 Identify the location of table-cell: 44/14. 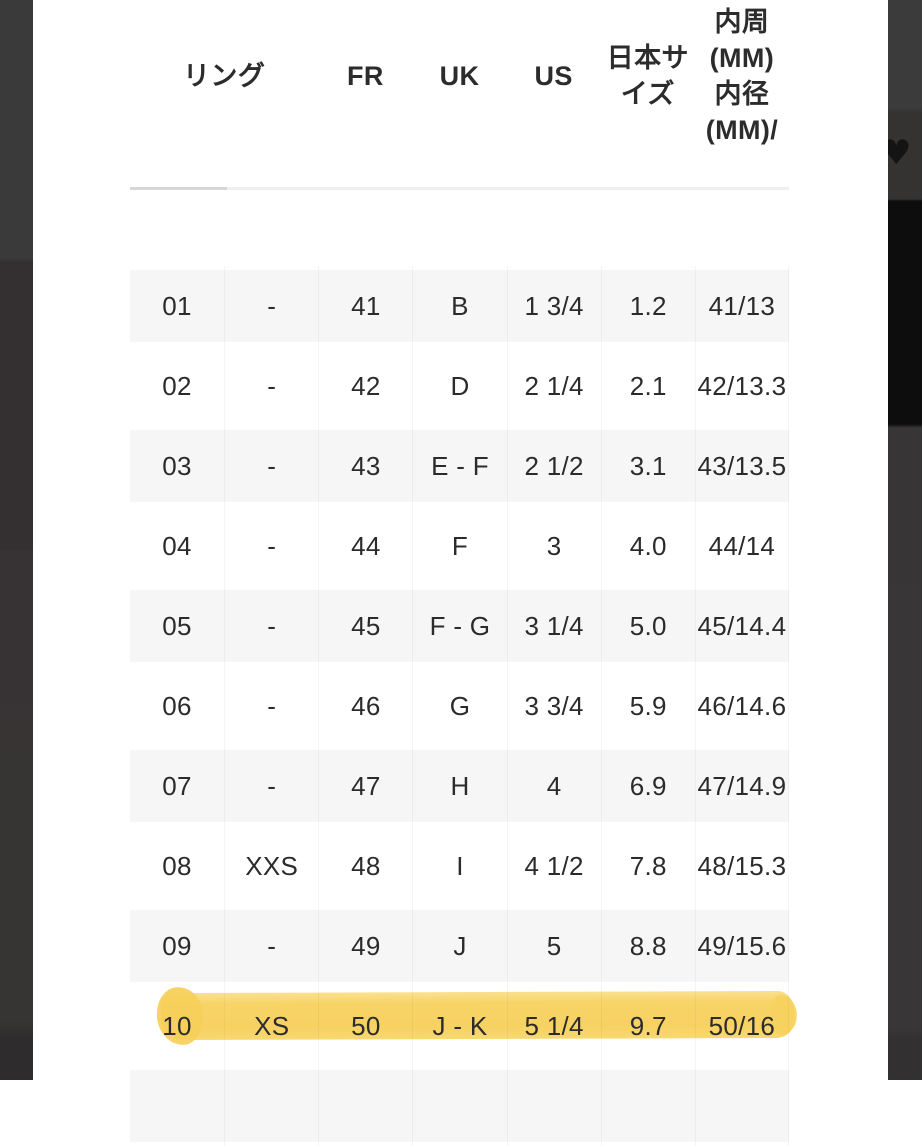
(741, 546).